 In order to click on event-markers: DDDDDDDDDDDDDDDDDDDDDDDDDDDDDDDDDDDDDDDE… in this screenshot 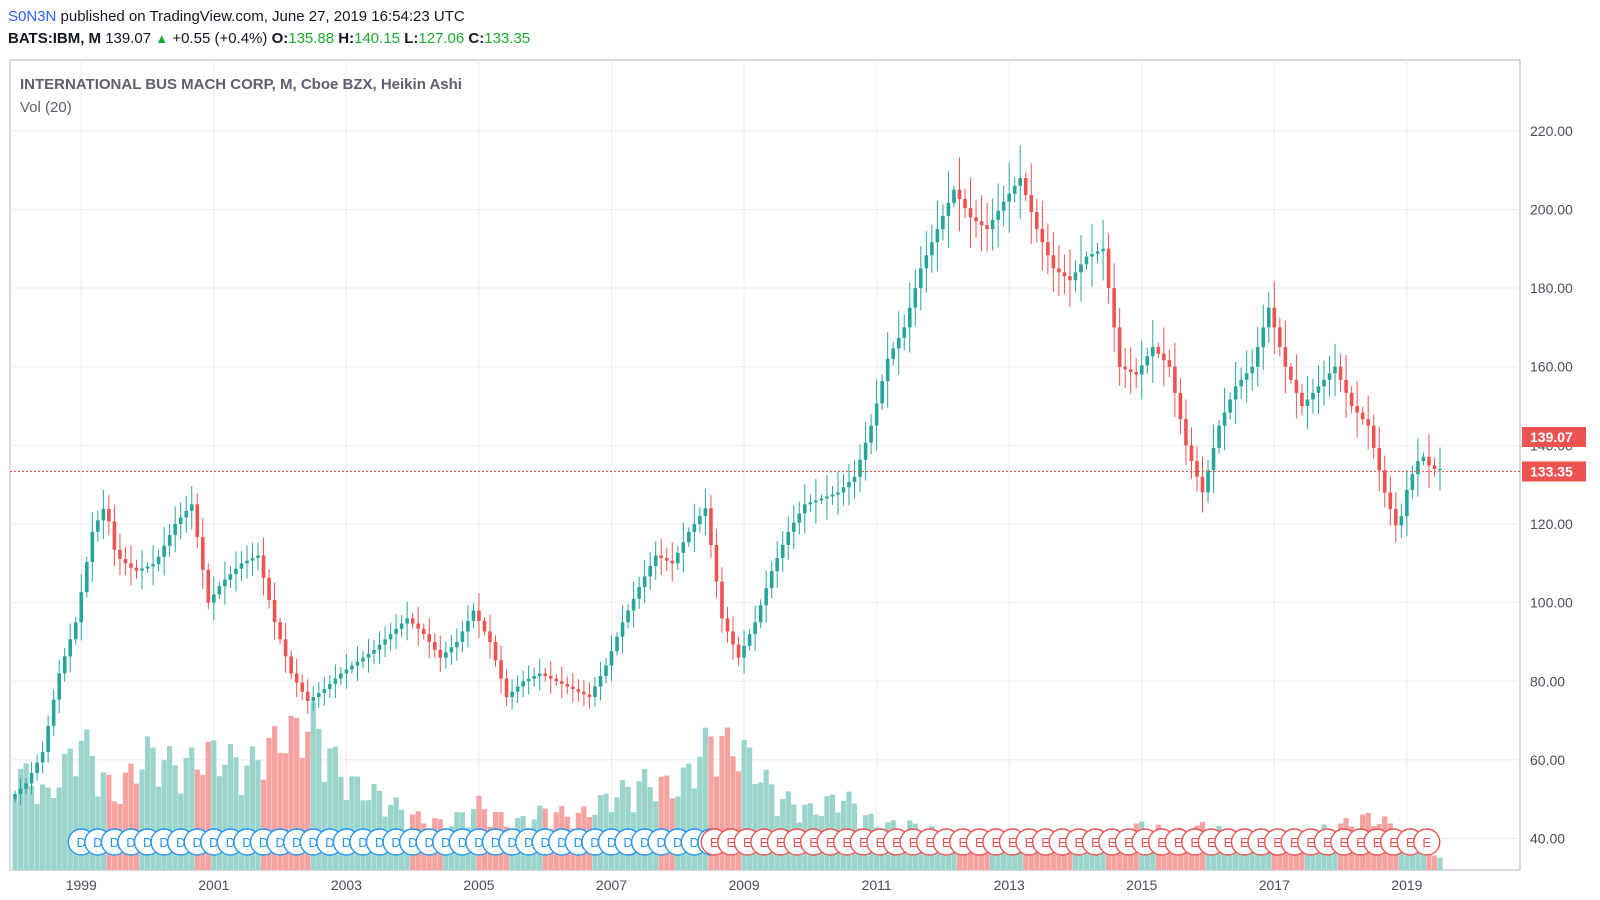, I will do `click(754, 842)`.